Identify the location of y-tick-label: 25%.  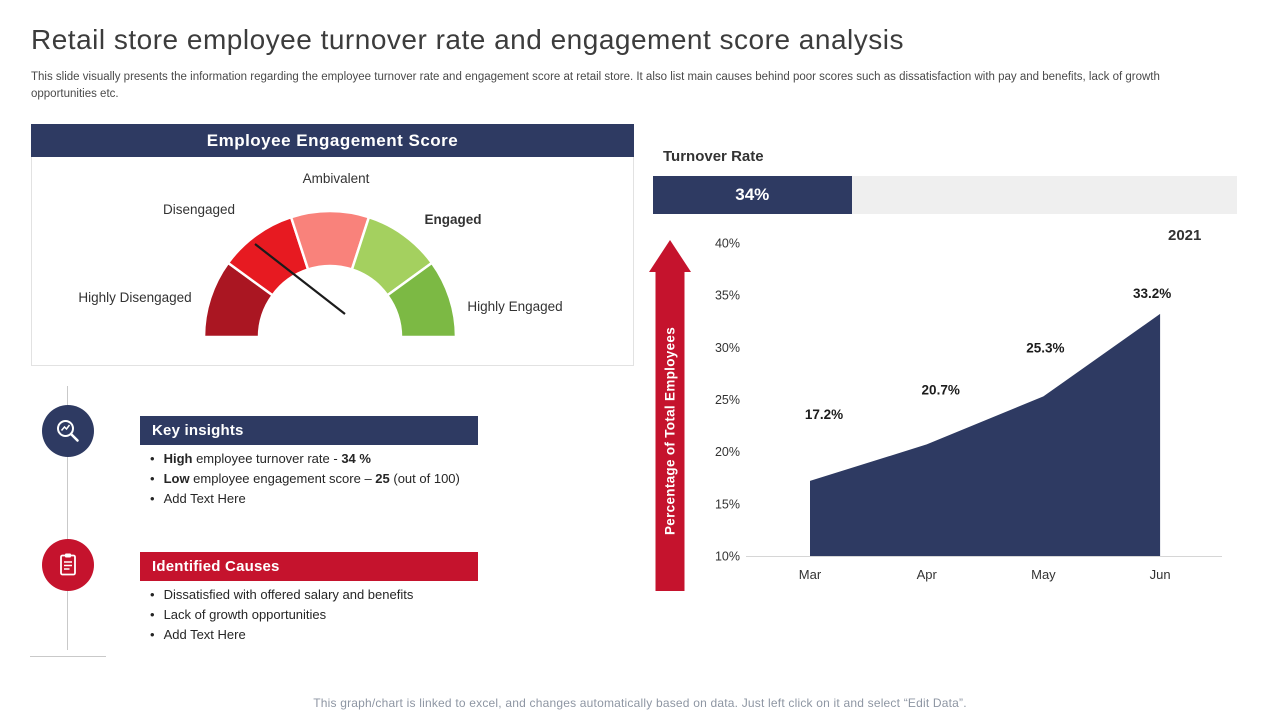
(727, 400).